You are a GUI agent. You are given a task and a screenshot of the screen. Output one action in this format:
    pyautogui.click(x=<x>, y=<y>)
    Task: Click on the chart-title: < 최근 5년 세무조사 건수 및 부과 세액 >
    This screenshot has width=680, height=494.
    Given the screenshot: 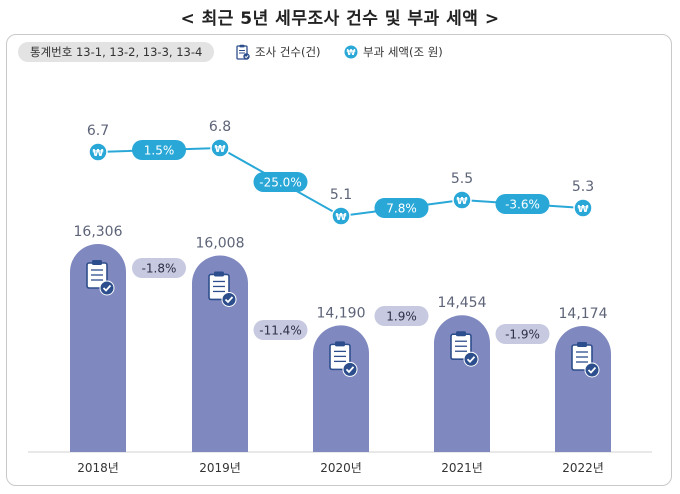 What is the action you would take?
    pyautogui.click(x=340, y=19)
    